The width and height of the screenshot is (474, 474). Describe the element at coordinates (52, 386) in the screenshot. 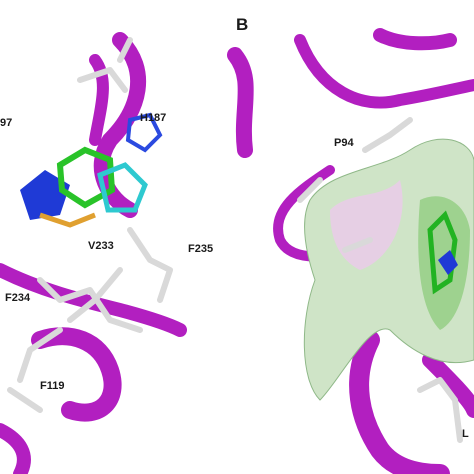

I see `residue-label: F119` at that location.